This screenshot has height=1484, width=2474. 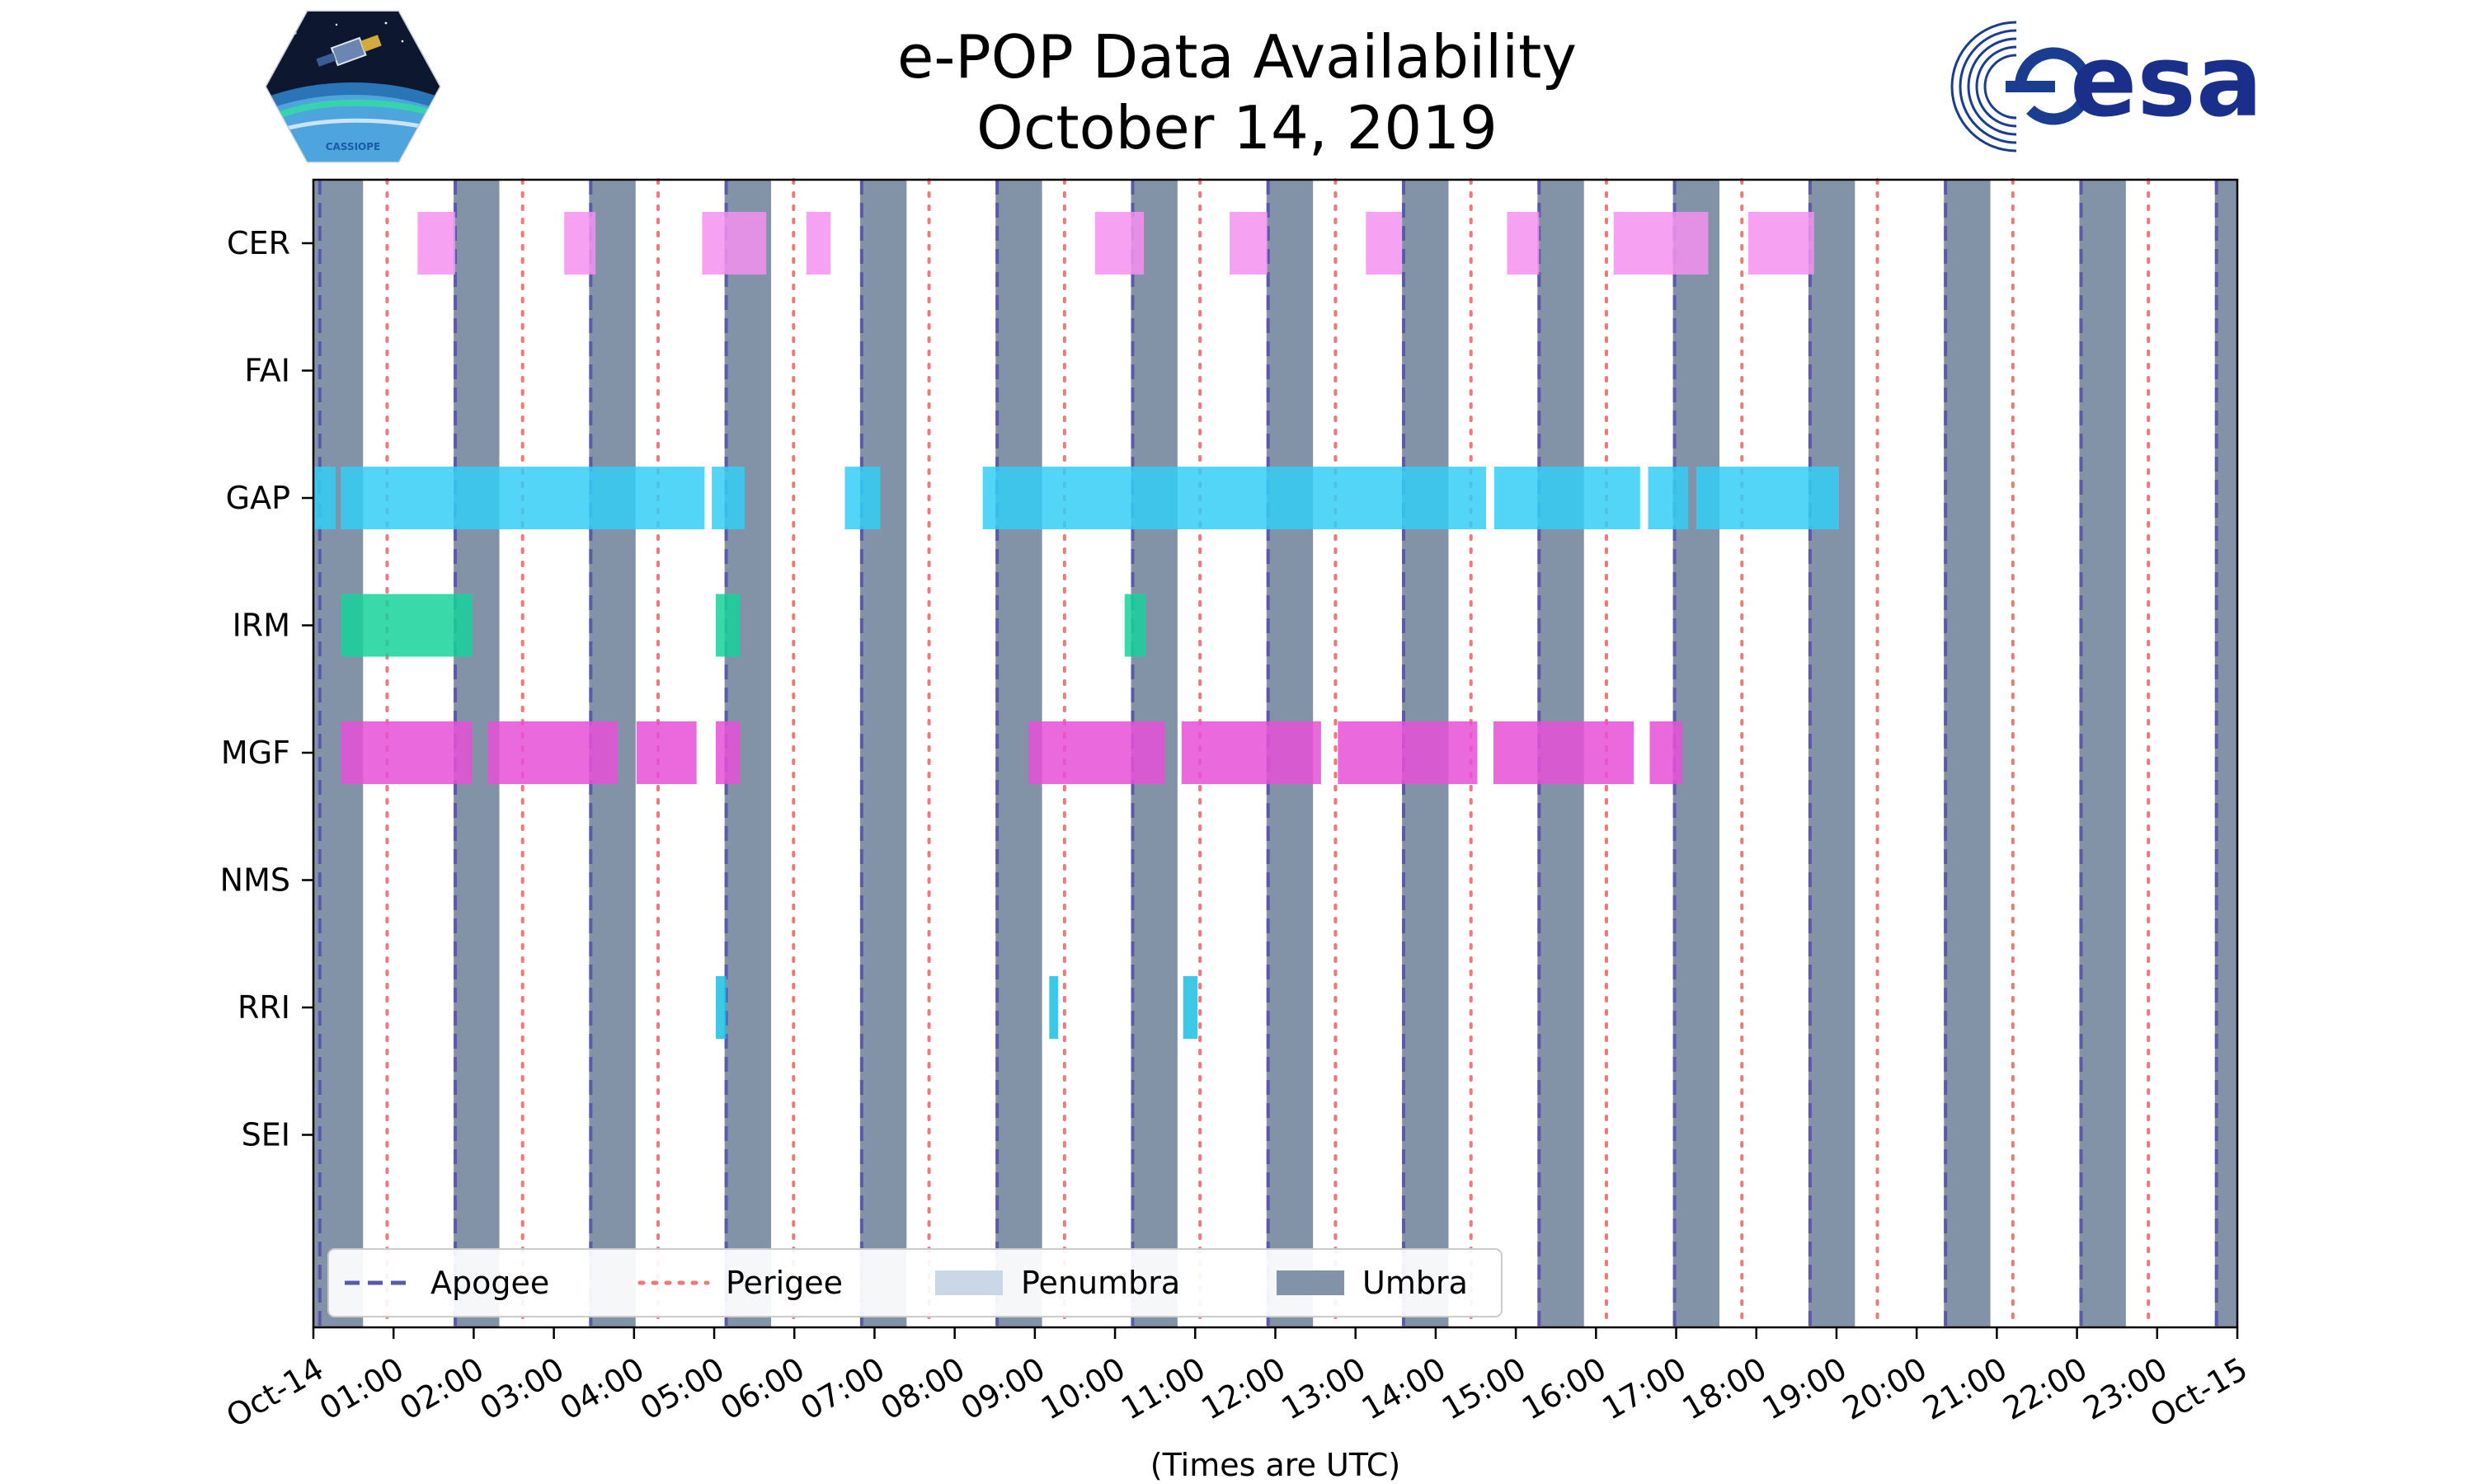 What do you see at coordinates (1237, 57) in the screenshot?
I see `chart-title-line1: e-POP Data Availability` at bounding box center [1237, 57].